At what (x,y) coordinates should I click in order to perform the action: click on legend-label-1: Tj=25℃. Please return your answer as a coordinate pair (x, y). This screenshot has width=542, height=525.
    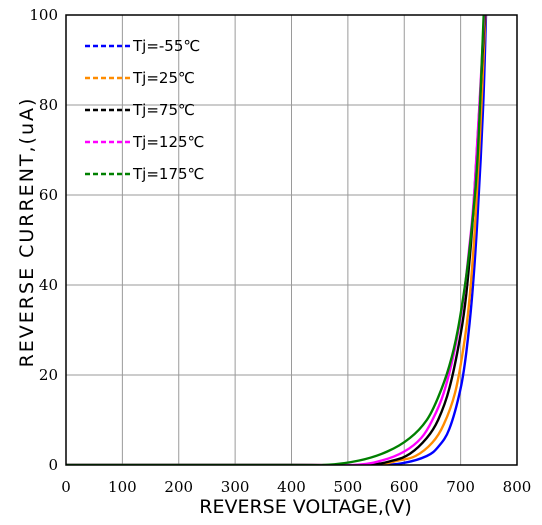
    Looking at the image, I should click on (163, 78).